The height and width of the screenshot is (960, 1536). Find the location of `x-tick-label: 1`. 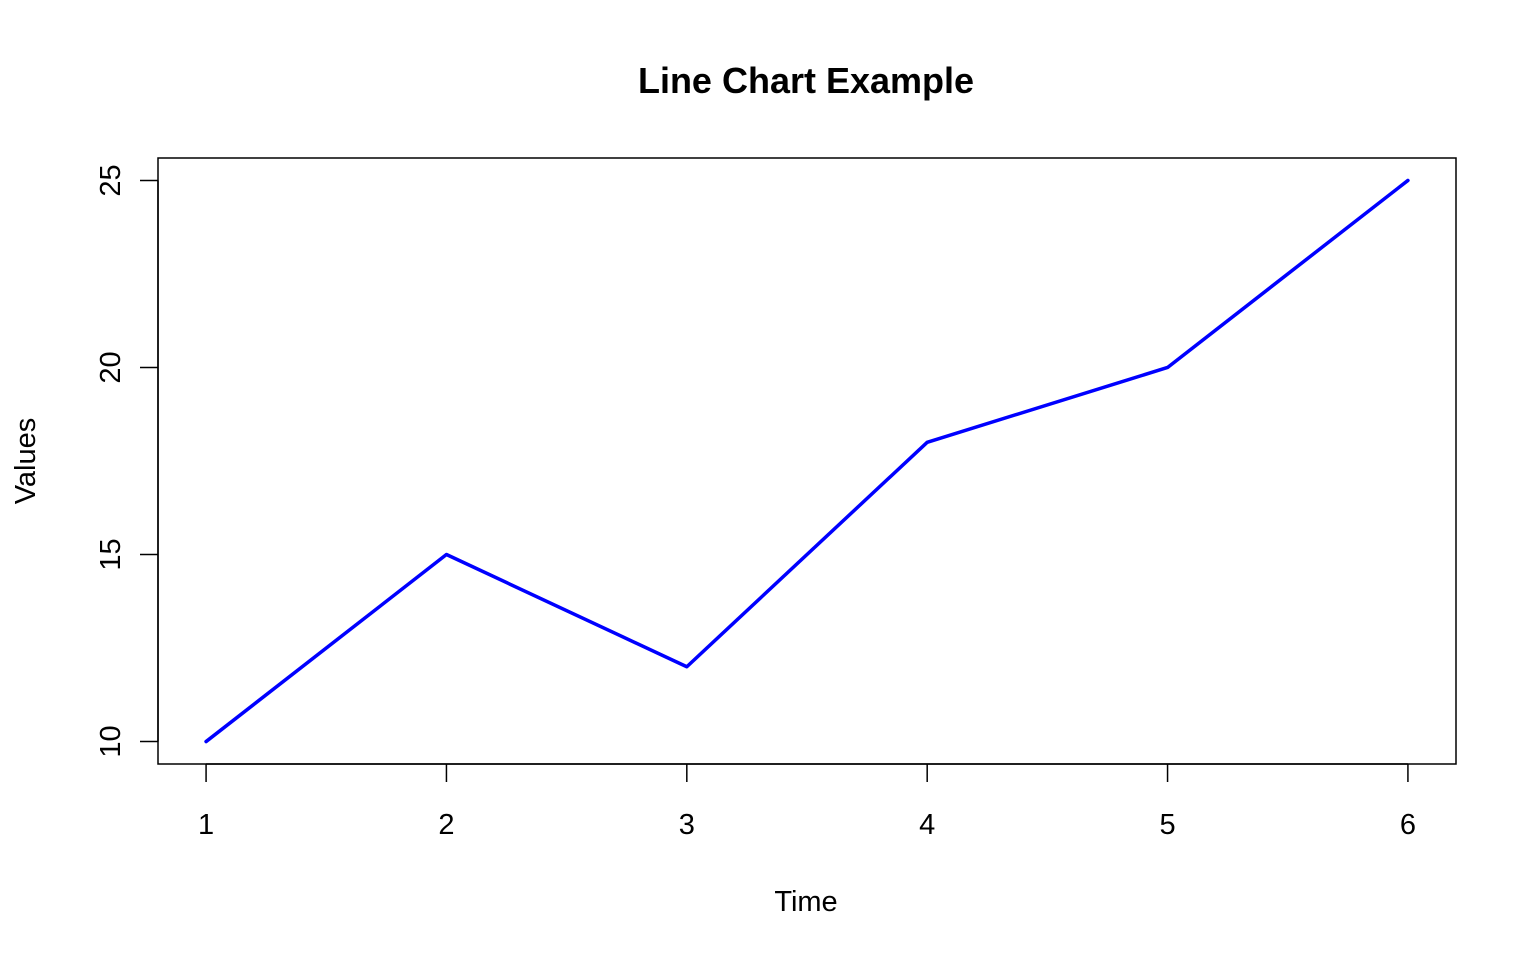

x-tick-label: 1 is located at coordinates (206, 825).